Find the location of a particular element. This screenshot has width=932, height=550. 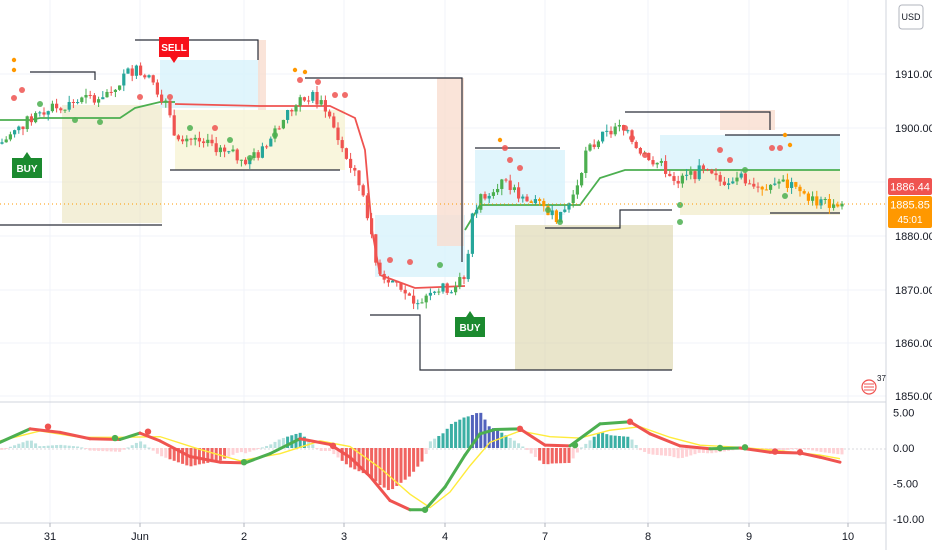

time-tick: 7 is located at coordinates (545, 537).